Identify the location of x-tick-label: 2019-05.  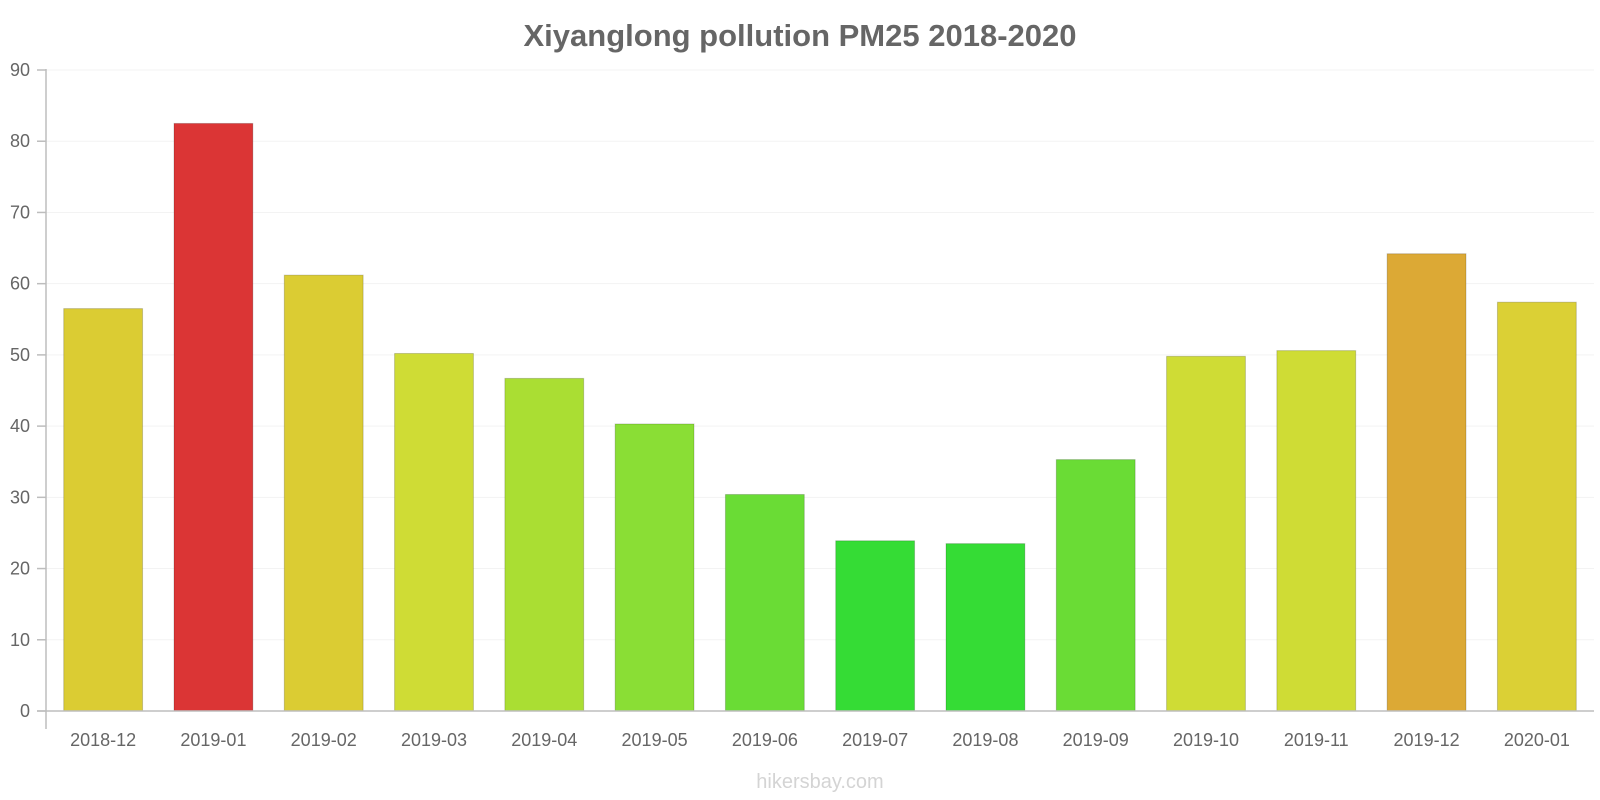
(655, 740).